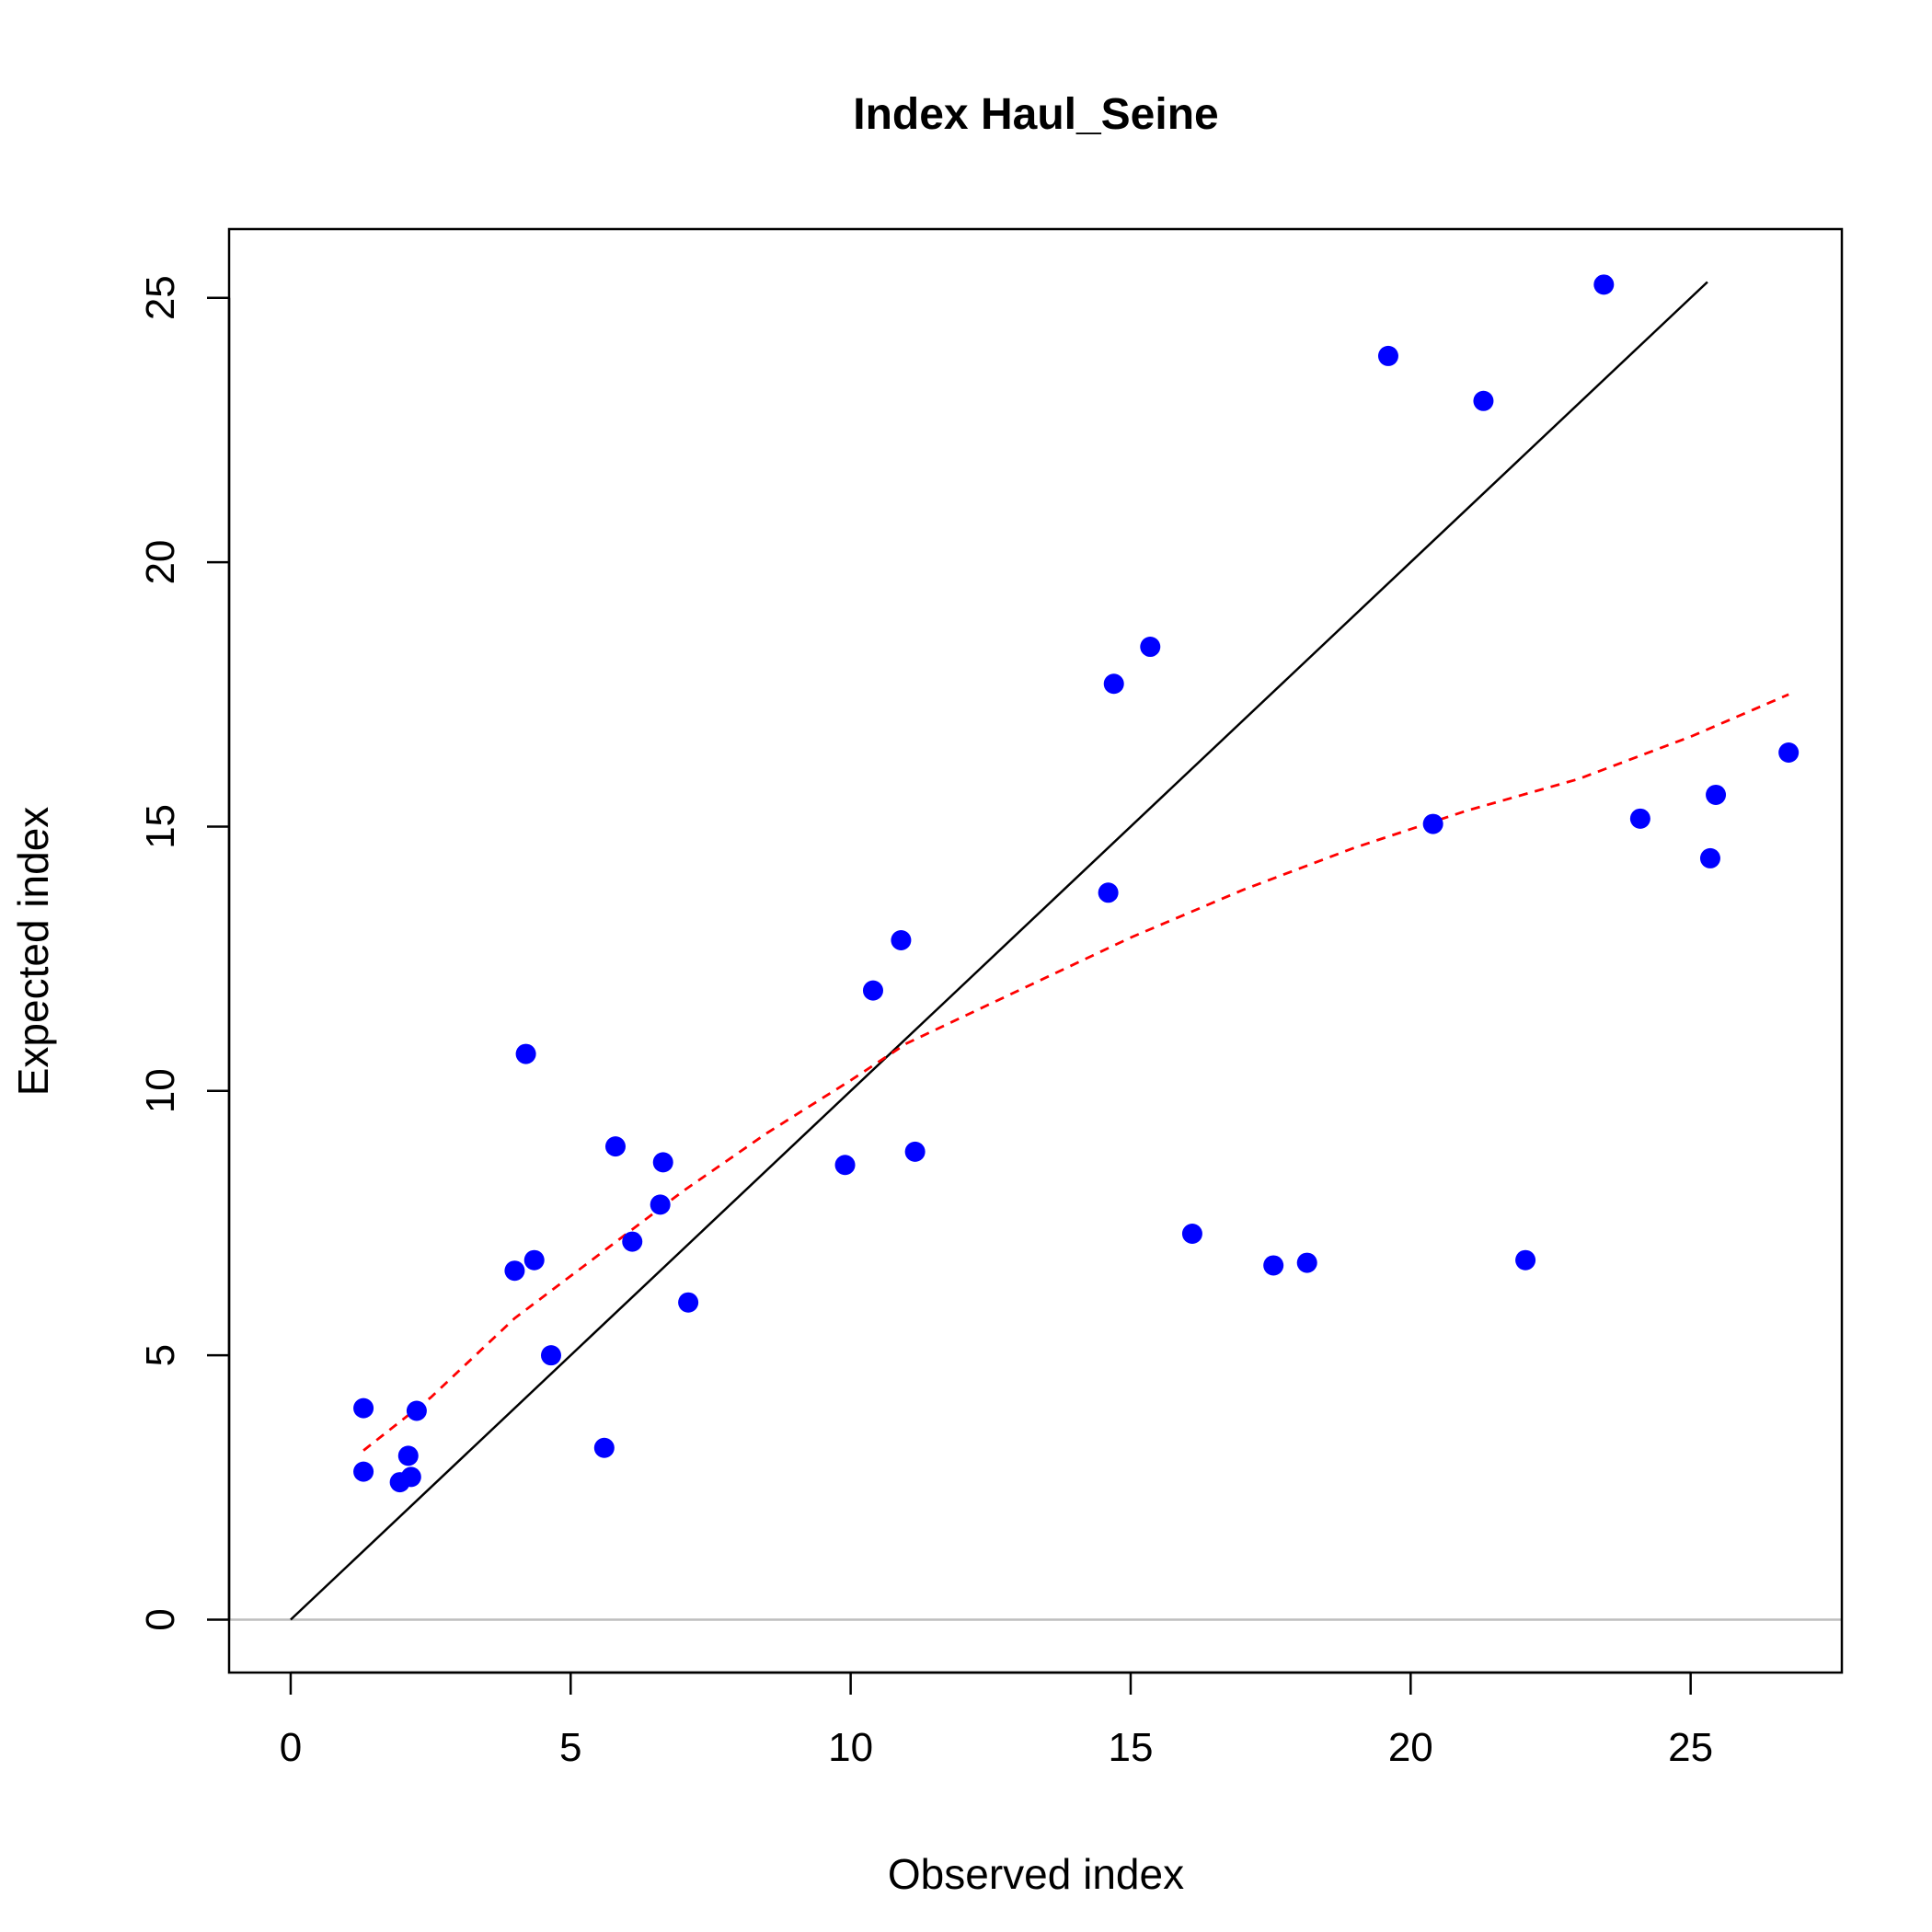  What do you see at coordinates (160, 562) in the screenshot?
I see `y-tick-label: 20` at bounding box center [160, 562].